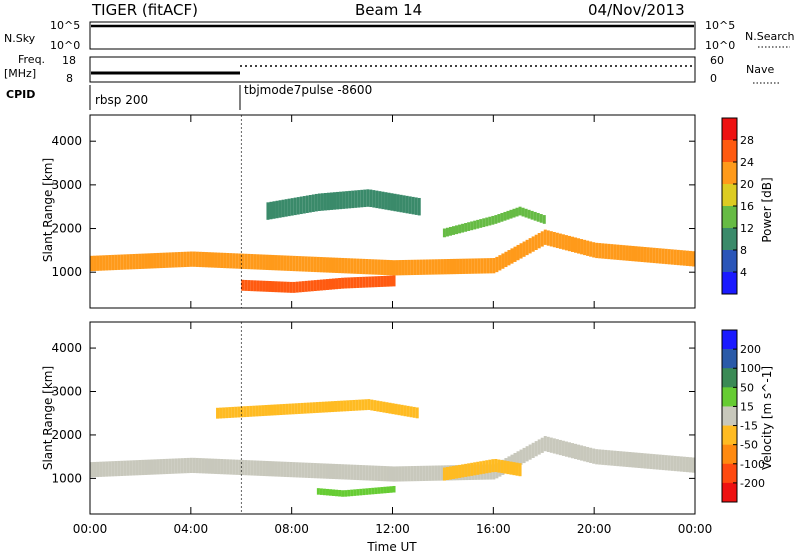 The image size is (800, 554). Describe the element at coordinates (48, 210) in the screenshot. I see `power-ylabel: Slant Range [km]` at that location.